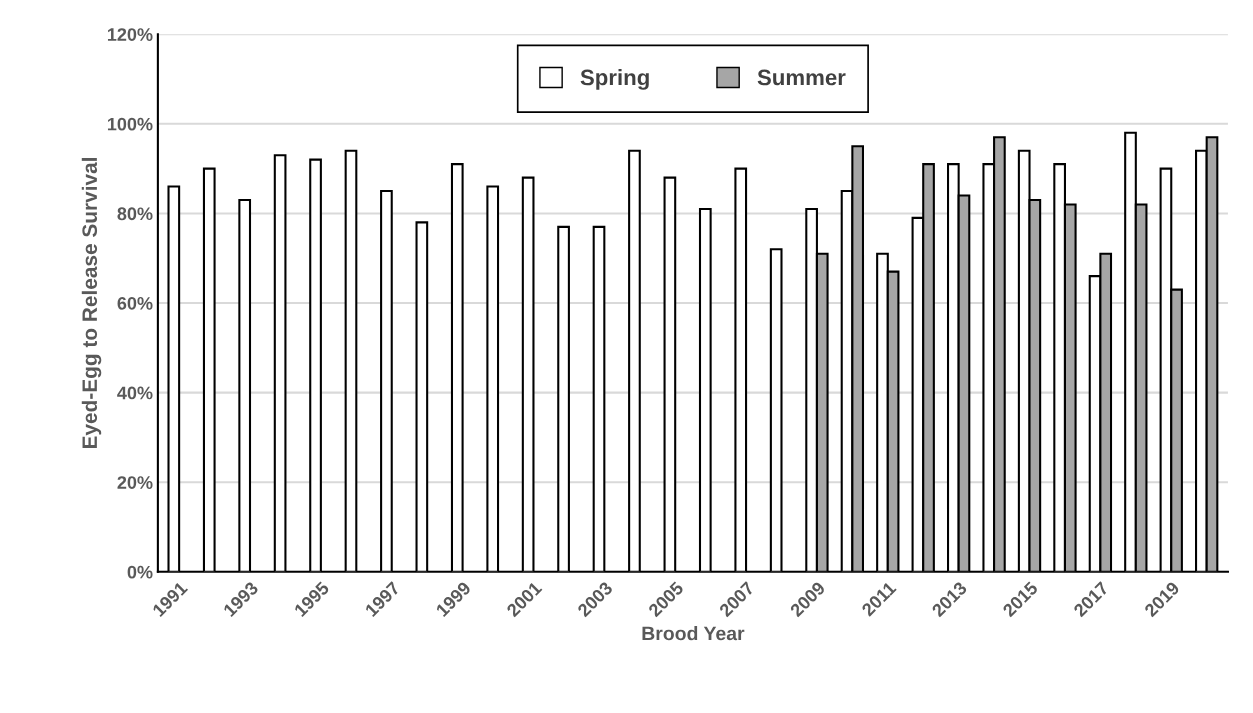 Image resolution: width=1253 pixels, height=713 pixels. I want to click on legend-label: Summer, so click(801, 77).